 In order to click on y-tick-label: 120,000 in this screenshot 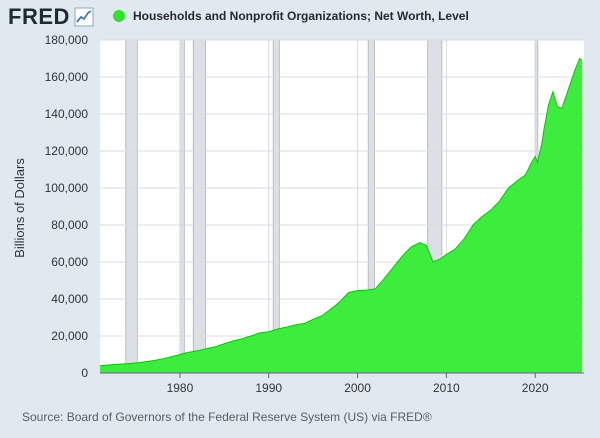, I will do `click(67, 151)`.